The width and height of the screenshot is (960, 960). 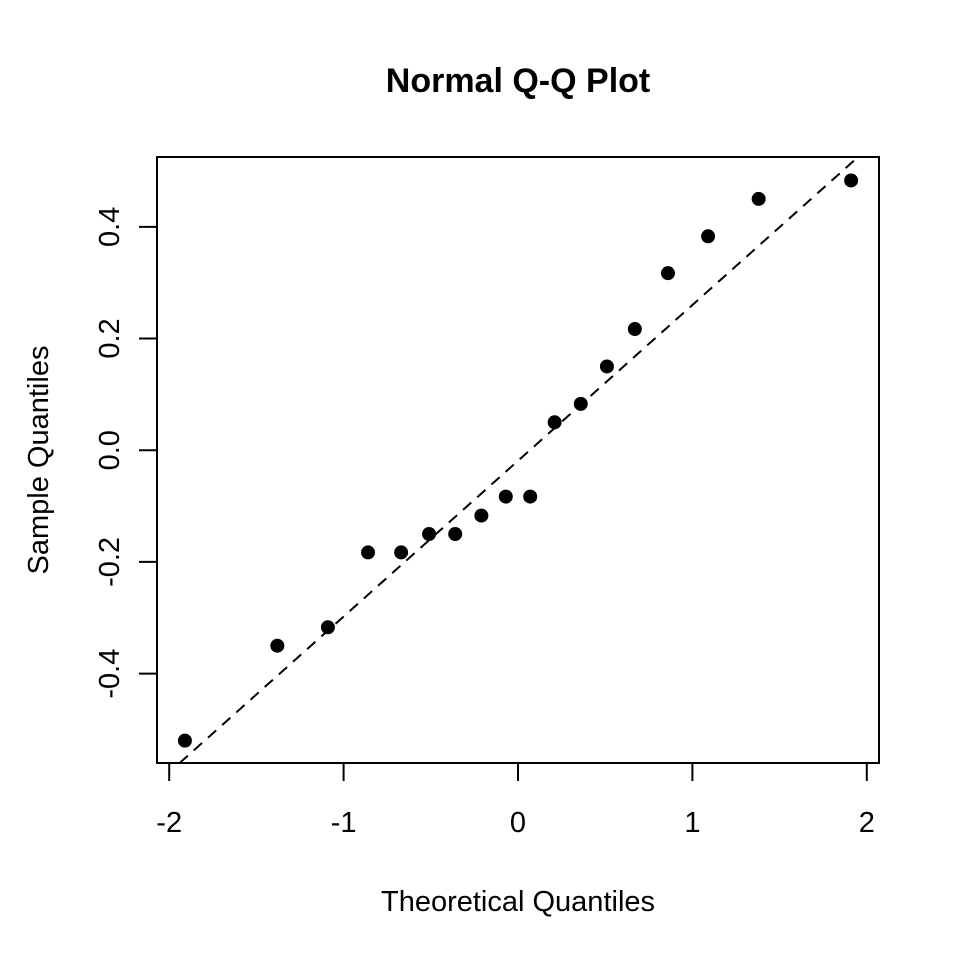 I want to click on x-tick-label: 2, so click(x=867, y=823).